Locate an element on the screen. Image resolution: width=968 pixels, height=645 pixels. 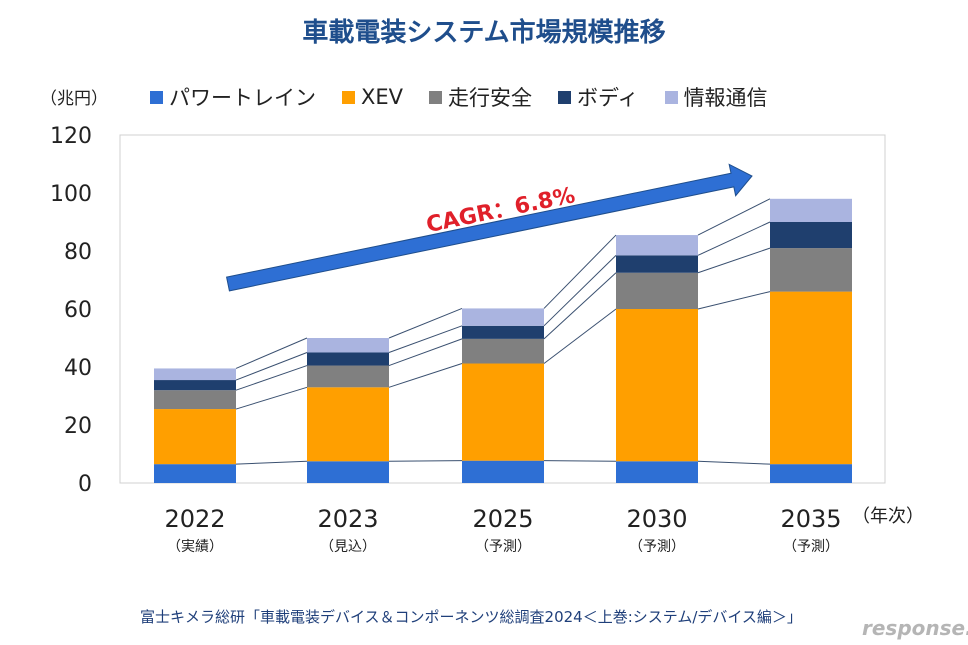
watermark: response. is located at coordinates (915, 628).